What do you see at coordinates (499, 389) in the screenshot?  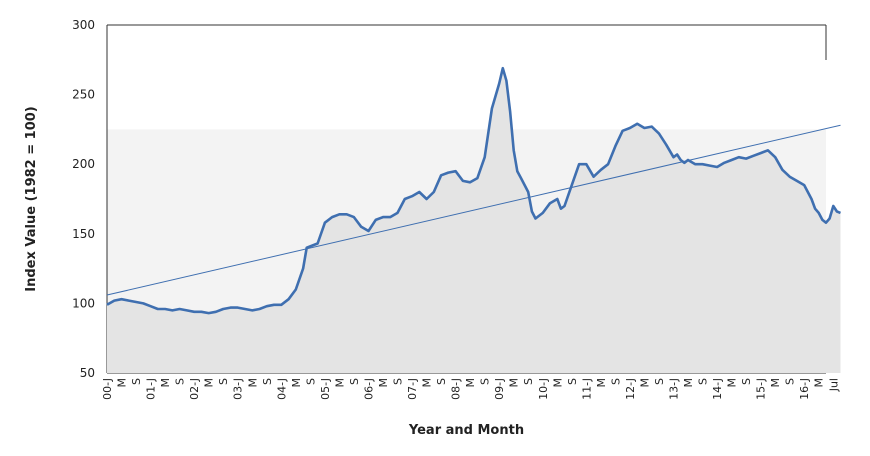 I see `x-tick-label: 09-J` at bounding box center [499, 389].